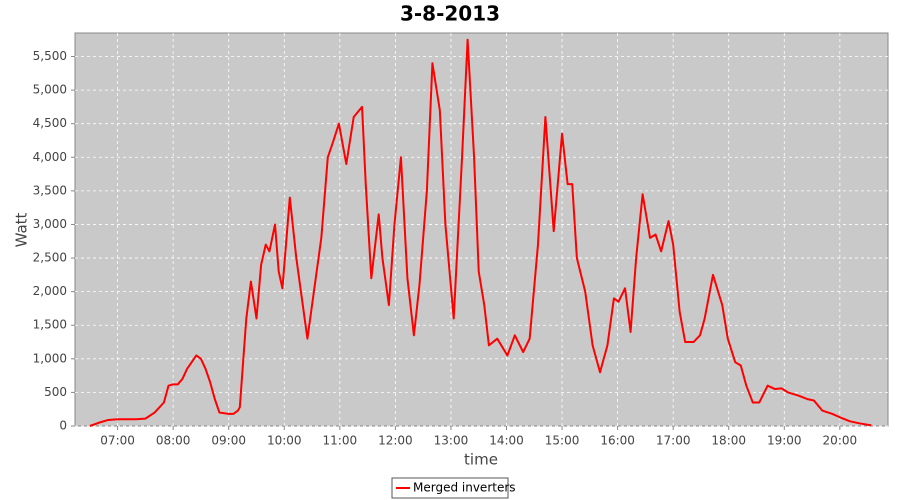  I want to click on x-tick-label: 09:00, so click(228, 441).